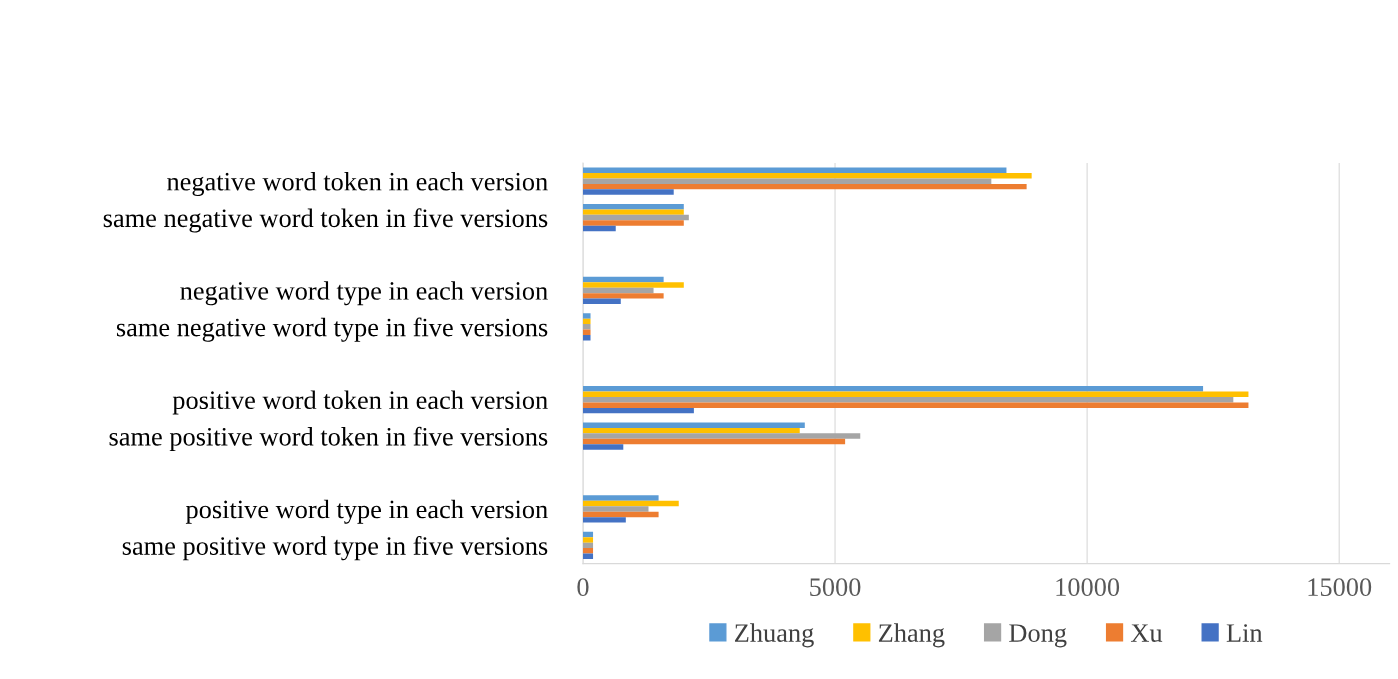 Image resolution: width=1398 pixels, height=679 pixels. I want to click on y-tick-label: same negative word type in five versions, so click(332, 329).